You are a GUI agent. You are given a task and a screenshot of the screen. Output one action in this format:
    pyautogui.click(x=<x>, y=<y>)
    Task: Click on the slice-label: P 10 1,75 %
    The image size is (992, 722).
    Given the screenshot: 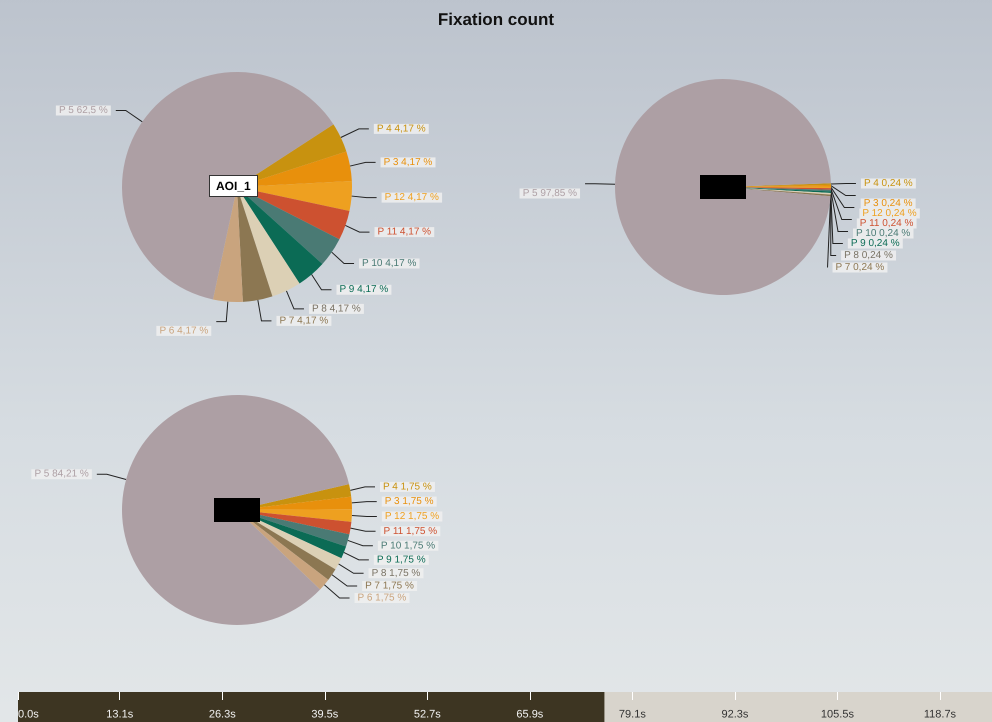 What is the action you would take?
    pyautogui.click(x=408, y=546)
    